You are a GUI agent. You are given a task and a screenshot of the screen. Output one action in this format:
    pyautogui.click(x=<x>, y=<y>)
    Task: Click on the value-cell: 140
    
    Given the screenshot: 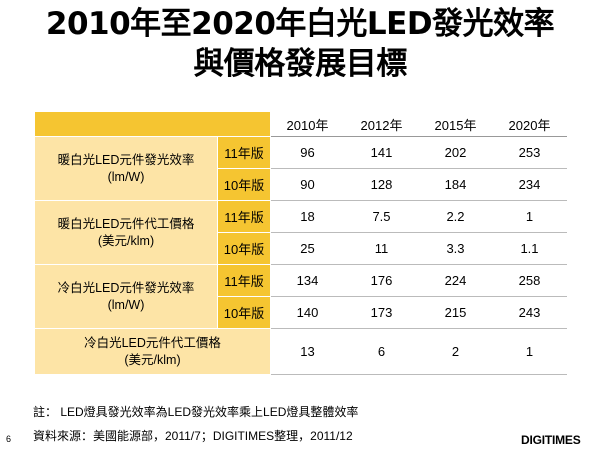 What is the action you would take?
    pyautogui.click(x=307, y=312)
    